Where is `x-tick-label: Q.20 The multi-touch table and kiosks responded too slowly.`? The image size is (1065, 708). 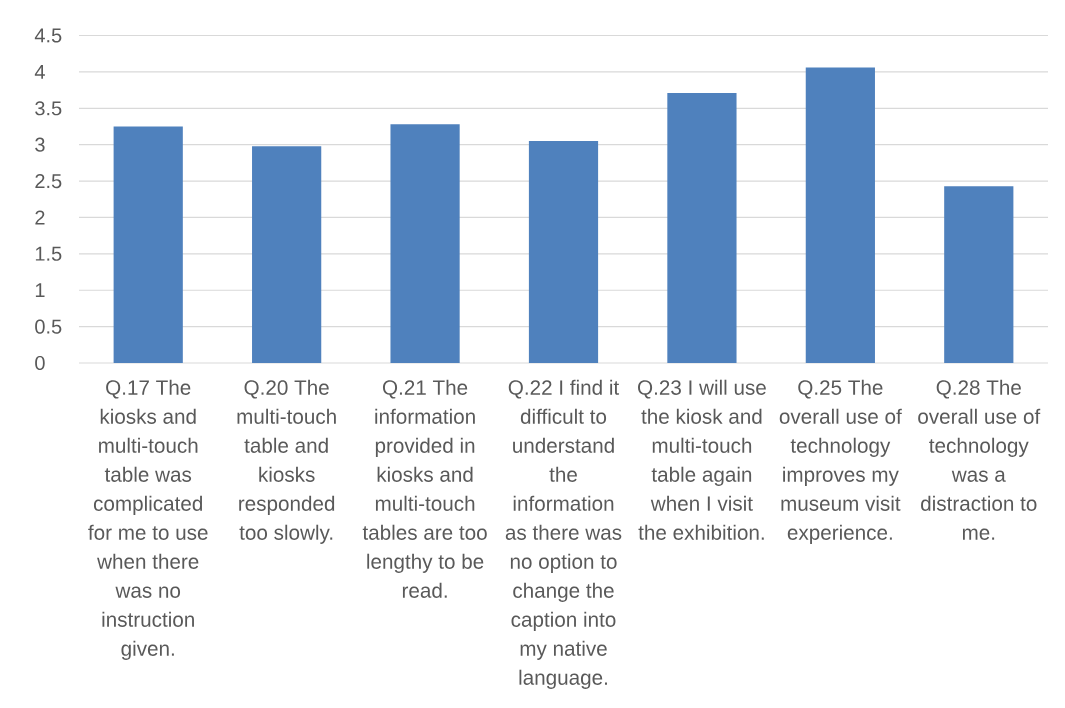 x-tick-label: Q.20 The multi-touch table and kiosks responded too slowly. is located at coordinates (286, 461).